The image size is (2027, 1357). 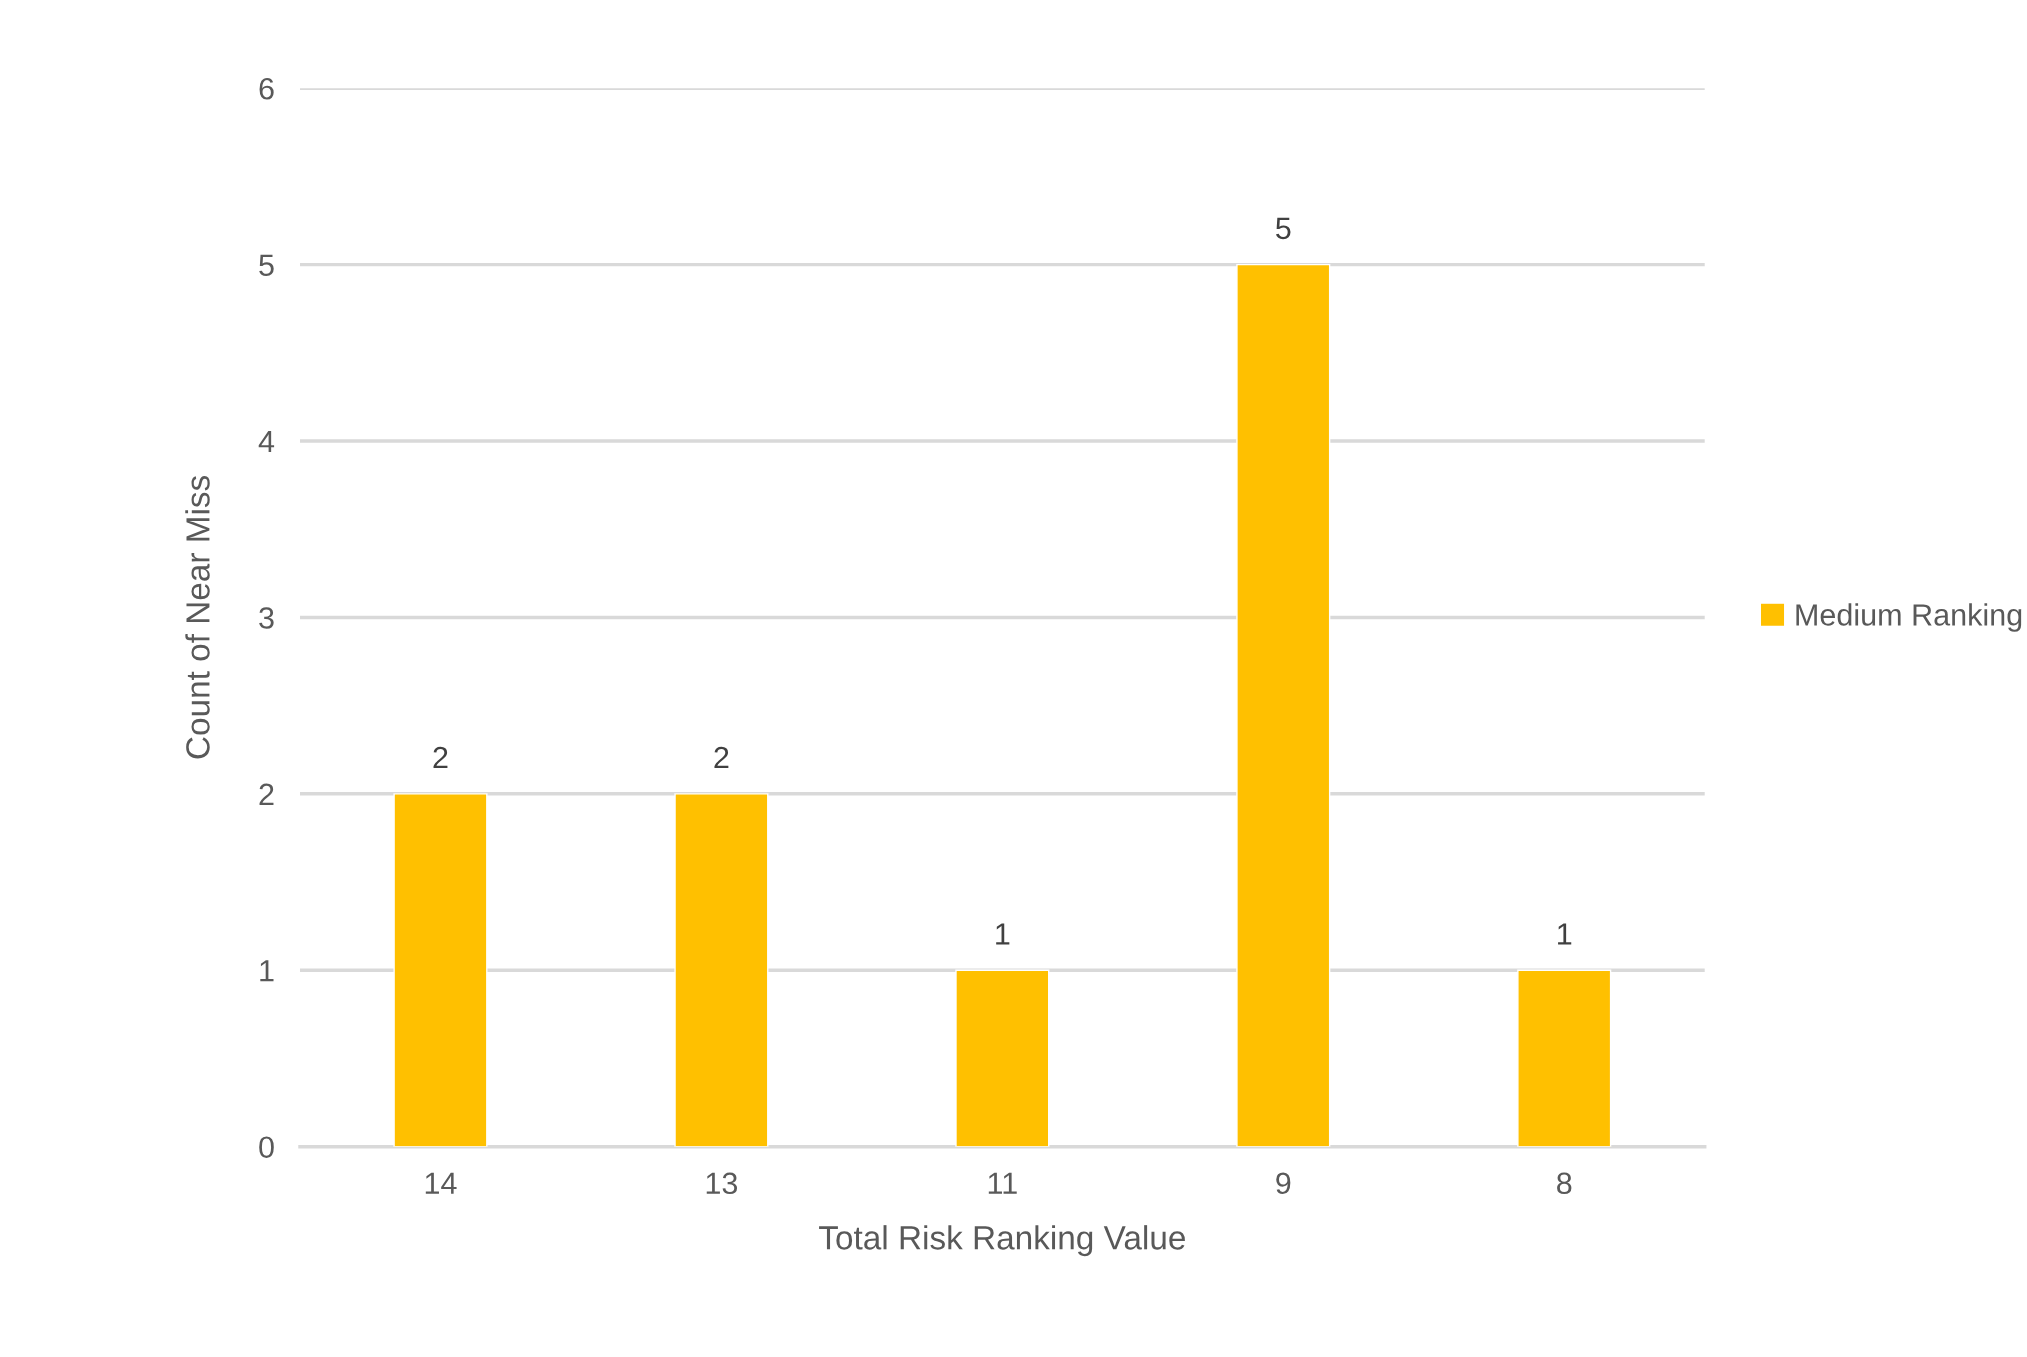 I want to click on x-tick-label: 11, so click(x=1002, y=1183).